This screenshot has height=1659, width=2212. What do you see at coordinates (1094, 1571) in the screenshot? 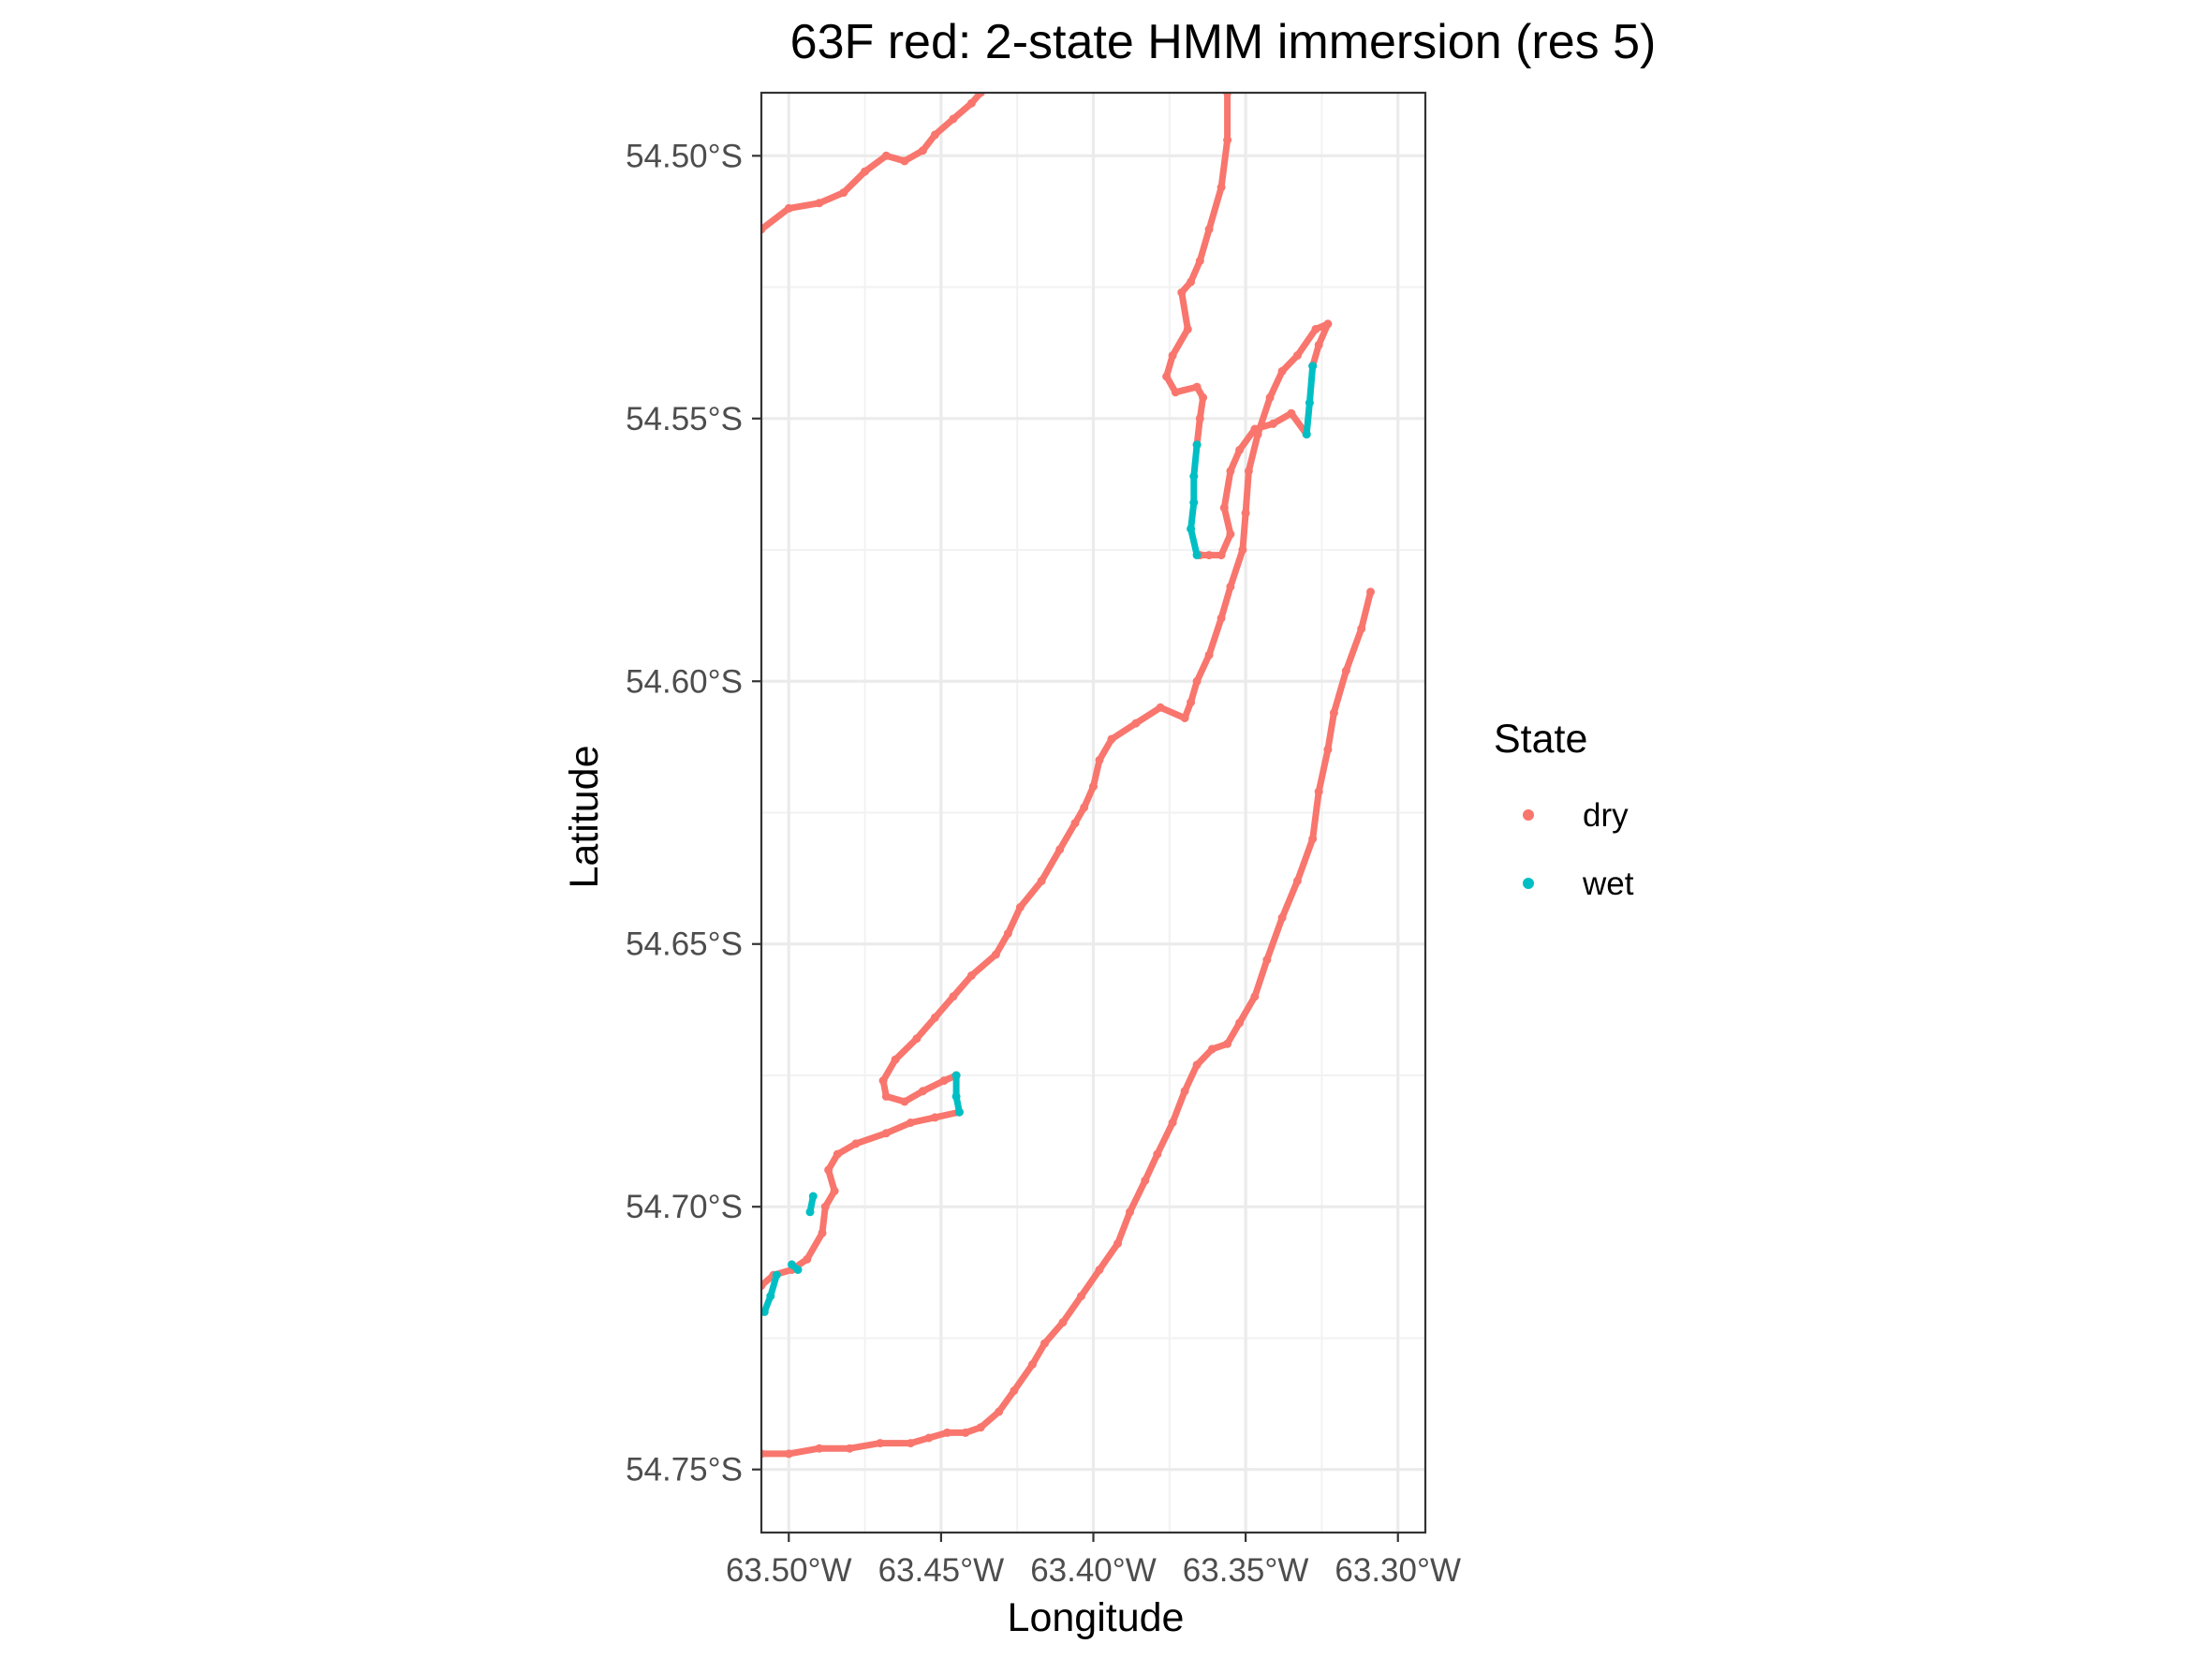
I see `x-tick-label: 63.40°W` at bounding box center [1094, 1571].